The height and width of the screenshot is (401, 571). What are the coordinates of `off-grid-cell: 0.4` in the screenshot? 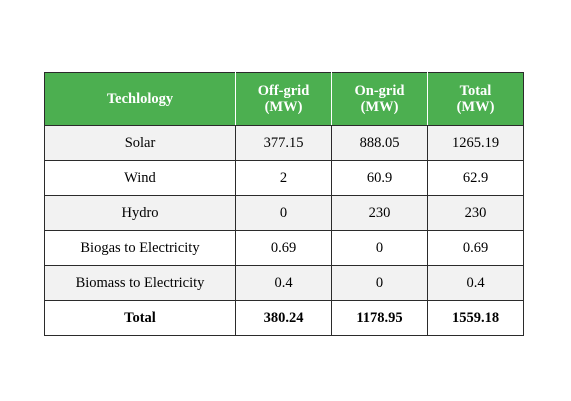 It's located at (283, 283).